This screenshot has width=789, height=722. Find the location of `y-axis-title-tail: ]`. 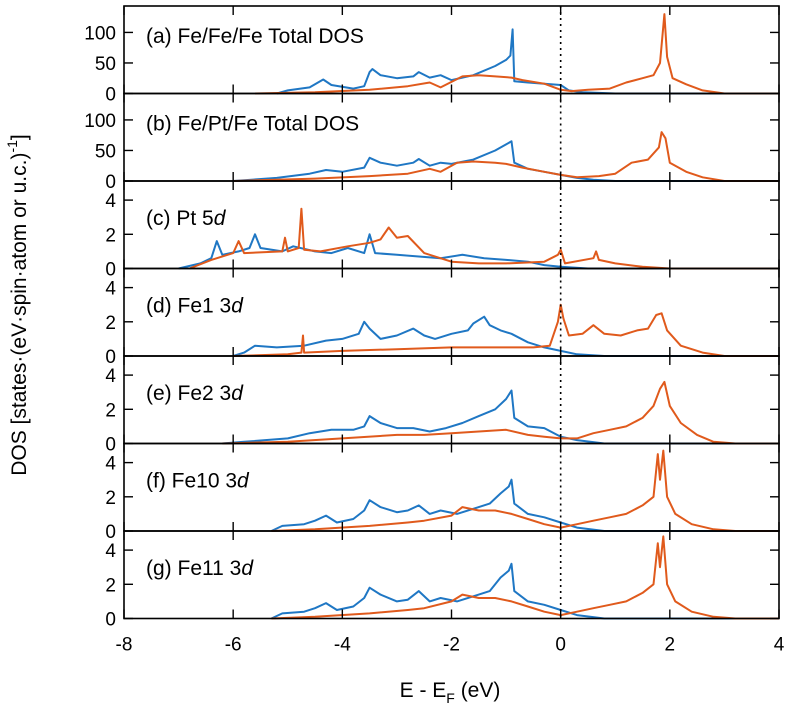

y-axis-title-tail: ] is located at coordinates (19, 137).